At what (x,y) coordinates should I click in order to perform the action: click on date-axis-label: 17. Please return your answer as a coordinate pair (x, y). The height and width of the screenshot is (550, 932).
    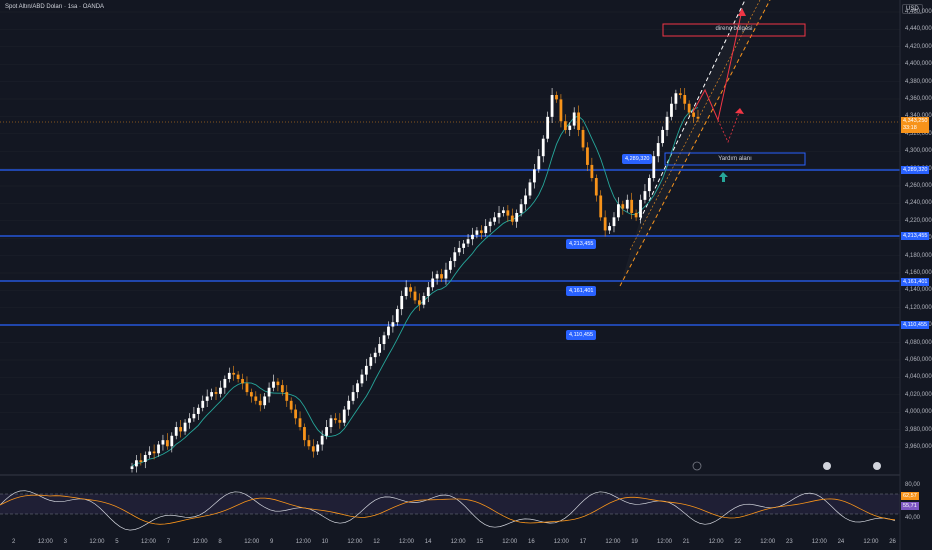
    Looking at the image, I should click on (583, 542).